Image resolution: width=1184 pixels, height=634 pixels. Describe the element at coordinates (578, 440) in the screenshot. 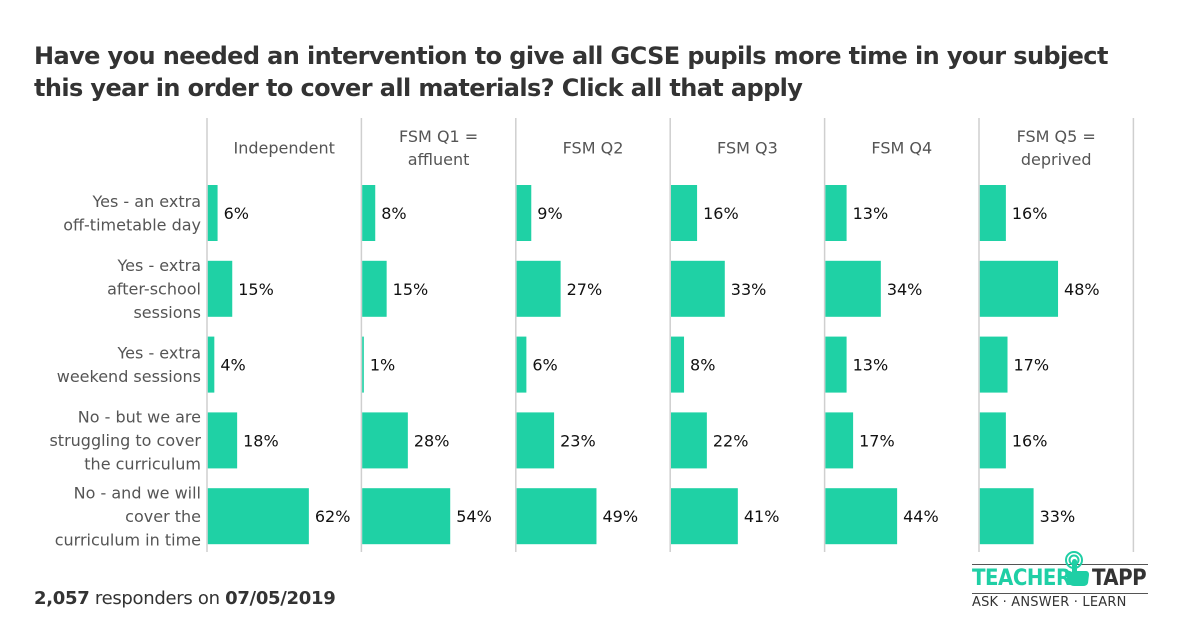

I see `data-label: 23%` at that location.